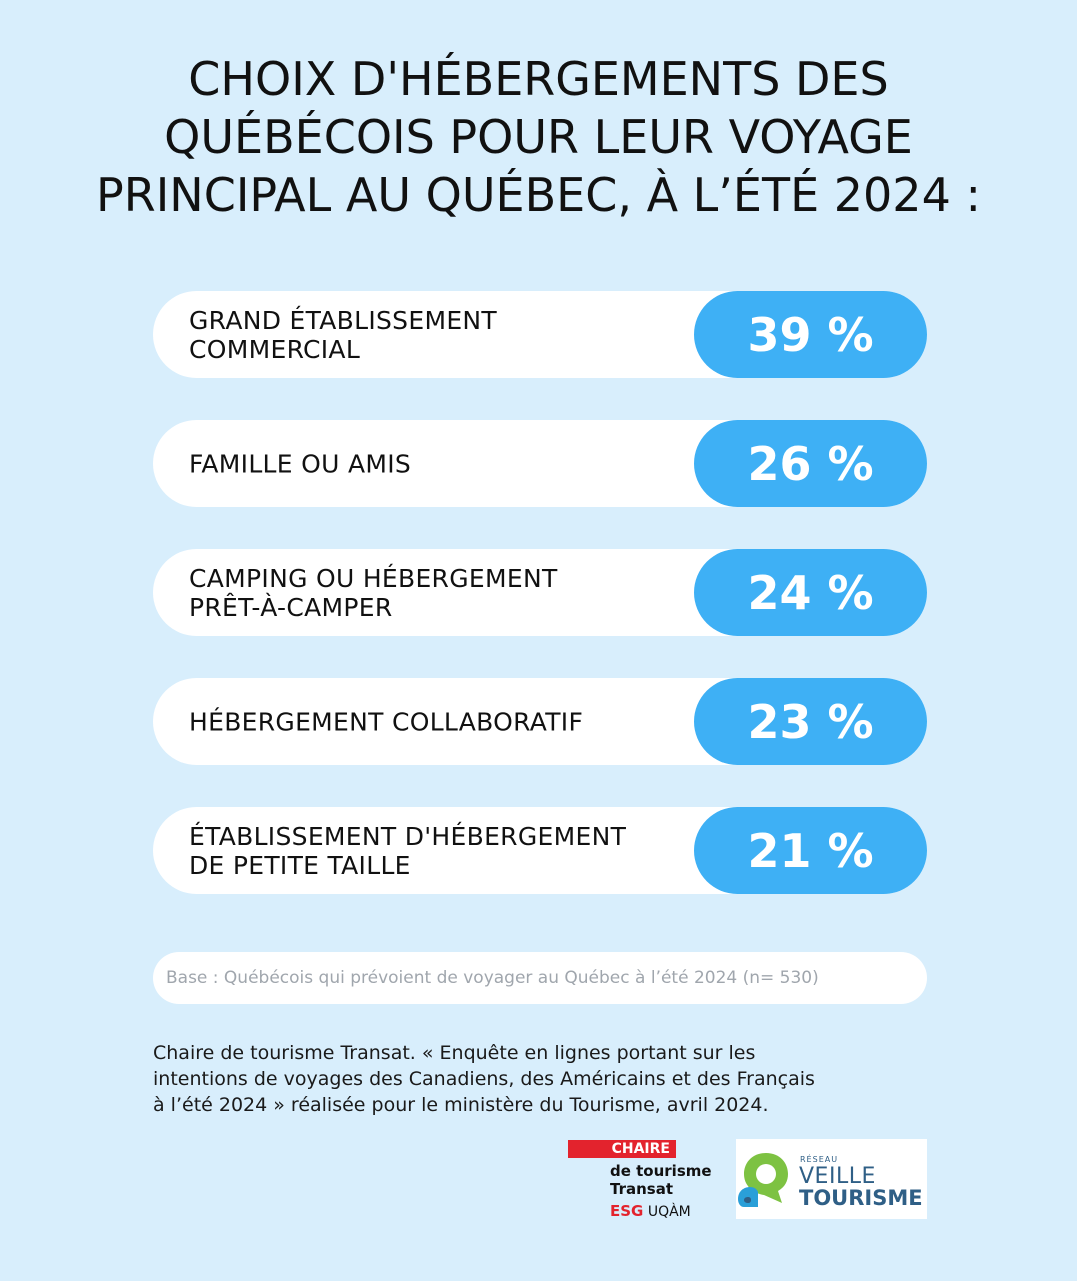 The image size is (1077, 1281). What do you see at coordinates (300, 463) in the screenshot?
I see `row-label-line-1: FAMILLE OU AMIS` at bounding box center [300, 463].